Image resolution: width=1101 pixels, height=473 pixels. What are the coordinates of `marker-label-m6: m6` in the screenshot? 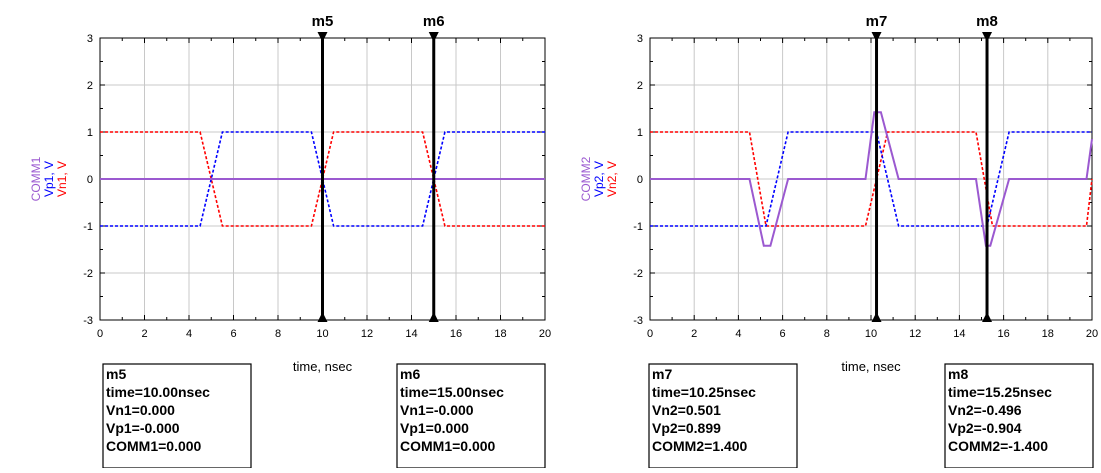 It's located at (434, 21).